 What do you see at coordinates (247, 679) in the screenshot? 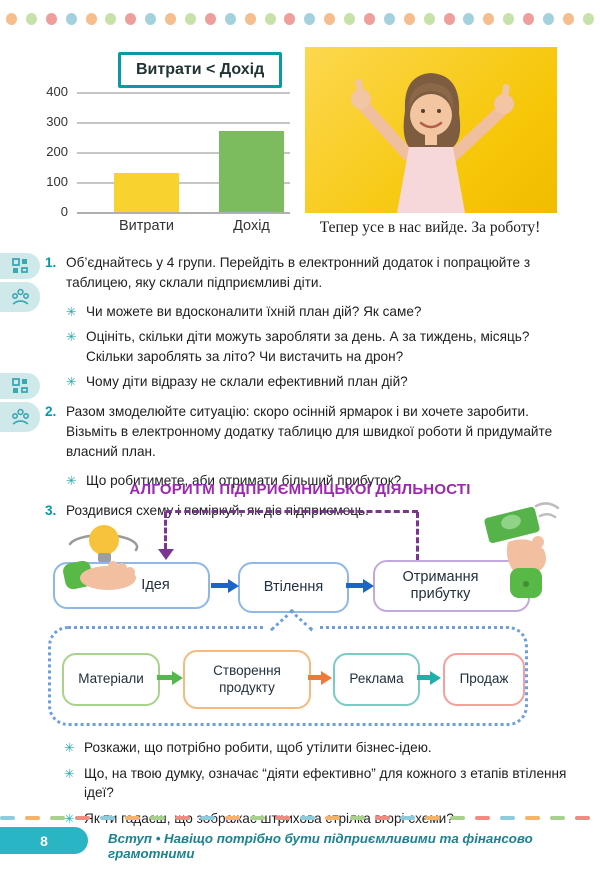
I see `substep-product-creation: Створення продукту` at bounding box center [247, 679].